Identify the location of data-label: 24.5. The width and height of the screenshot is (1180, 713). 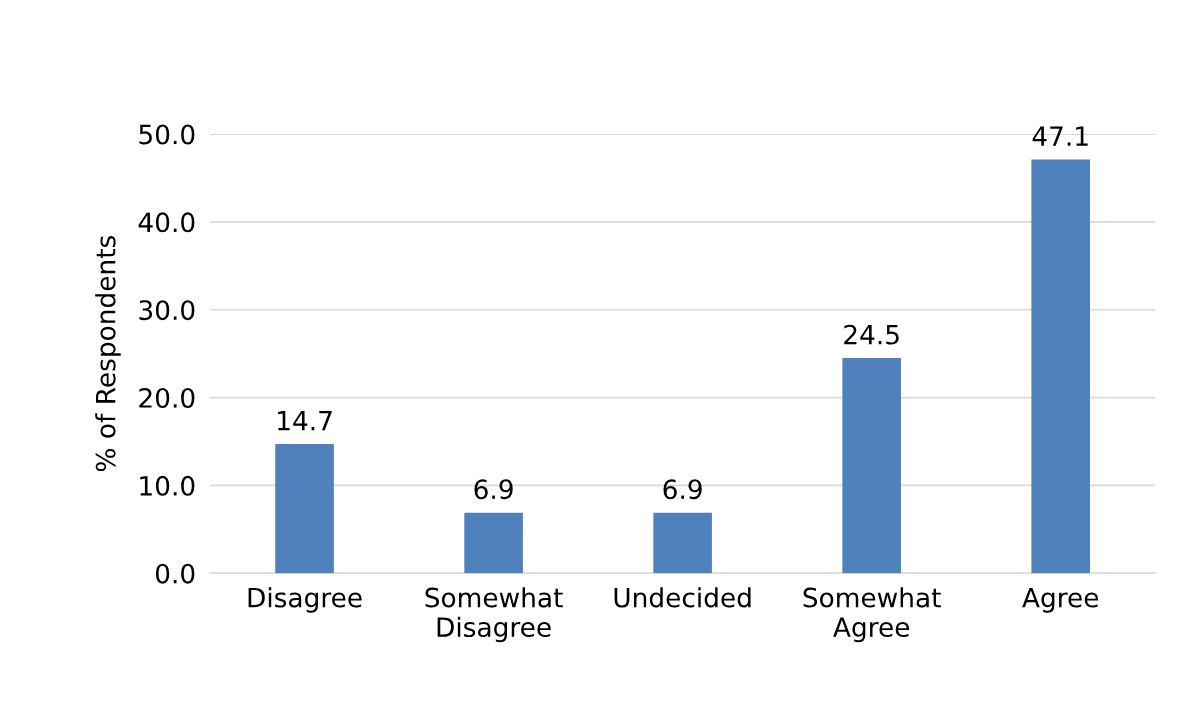
(871, 334).